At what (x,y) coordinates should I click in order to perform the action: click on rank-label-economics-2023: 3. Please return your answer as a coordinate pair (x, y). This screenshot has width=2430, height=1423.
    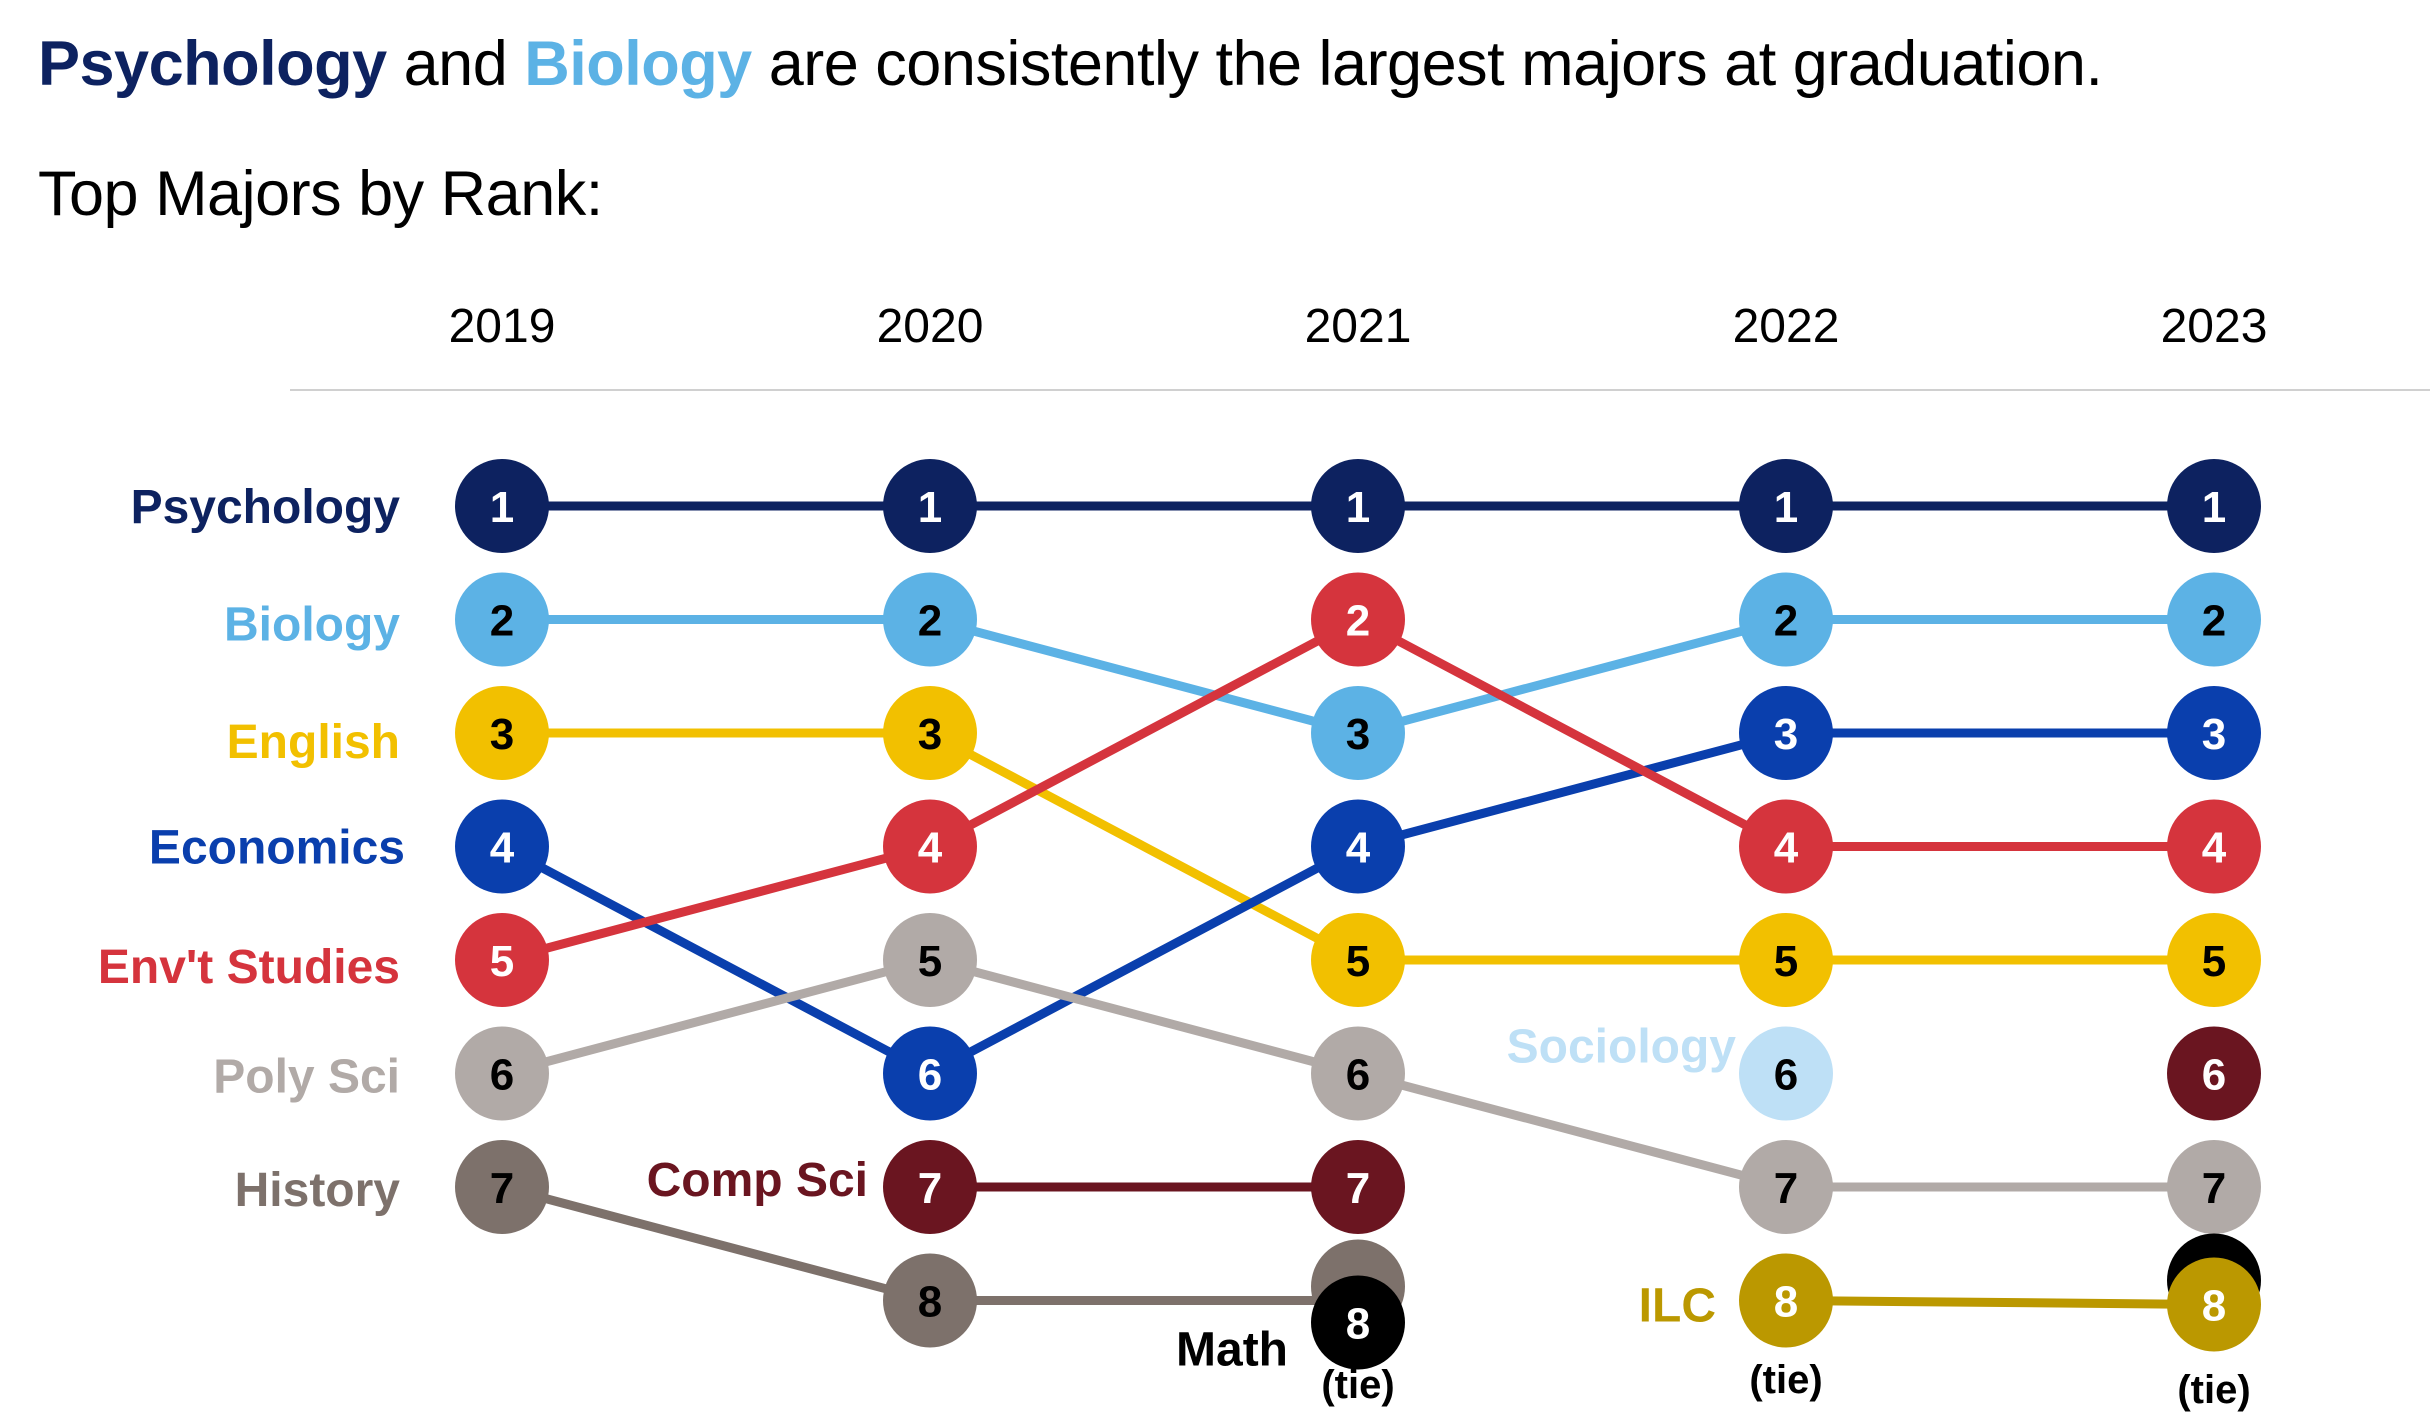
    Looking at the image, I should click on (2214, 734).